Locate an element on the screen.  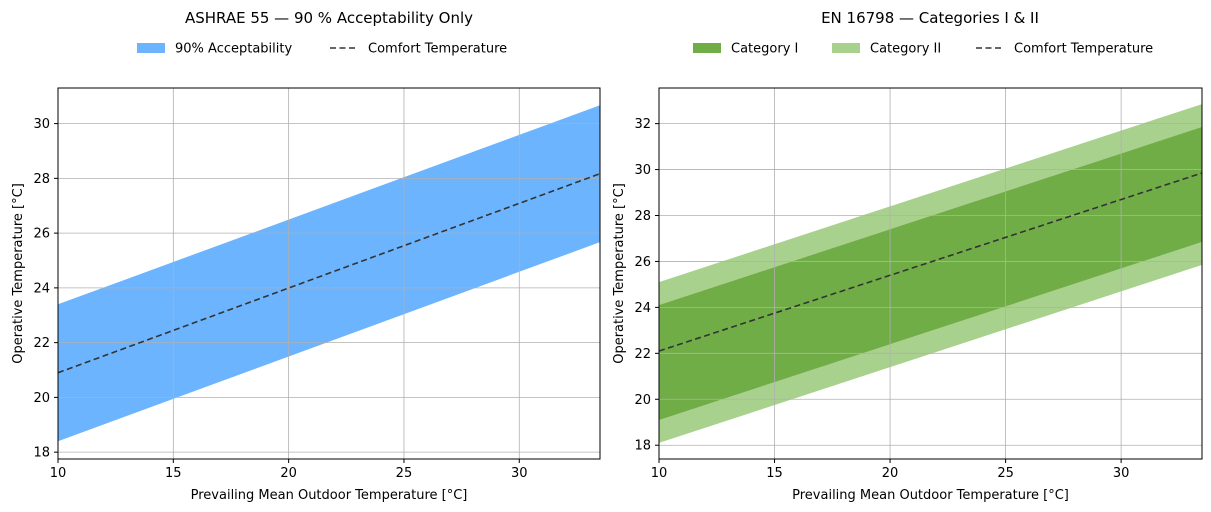
legend-item-category-i: Category I is located at coordinates (745, 49).